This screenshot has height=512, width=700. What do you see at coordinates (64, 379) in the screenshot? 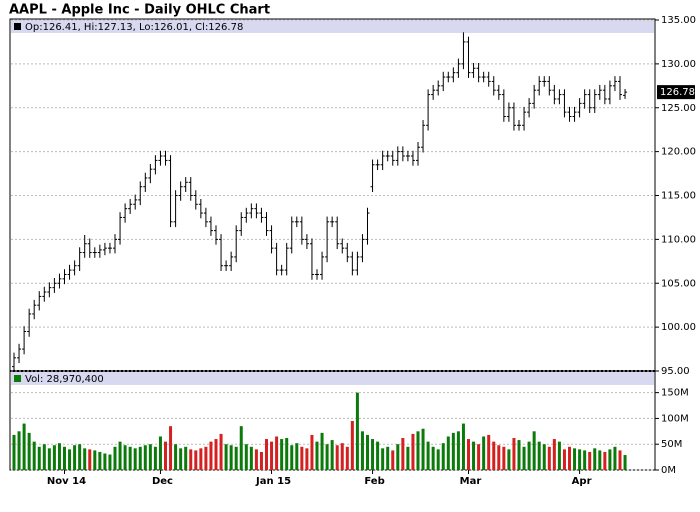
I see `volume-label: Vol: 28,970,400` at bounding box center [64, 379].